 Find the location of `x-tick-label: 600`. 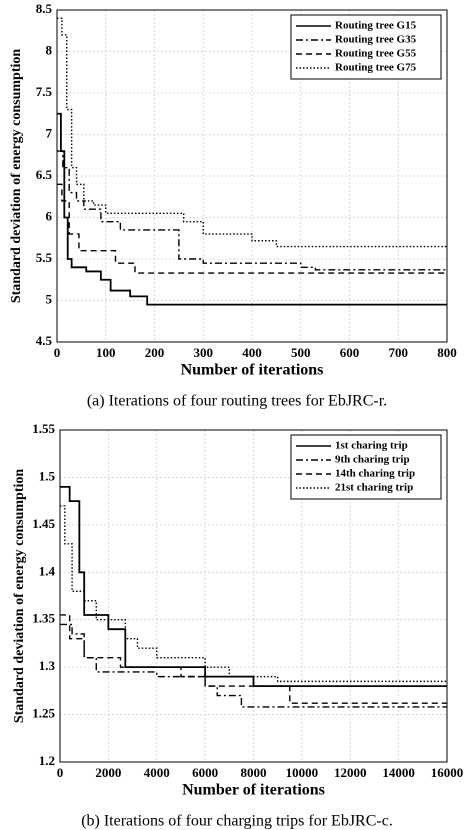

x-tick-label: 600 is located at coordinates (350, 352).